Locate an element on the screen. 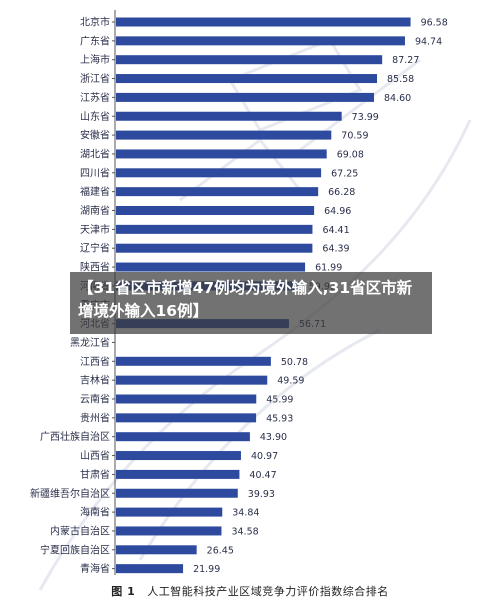 The image size is (500, 608). category-label: 福建省 is located at coordinates (95, 191).